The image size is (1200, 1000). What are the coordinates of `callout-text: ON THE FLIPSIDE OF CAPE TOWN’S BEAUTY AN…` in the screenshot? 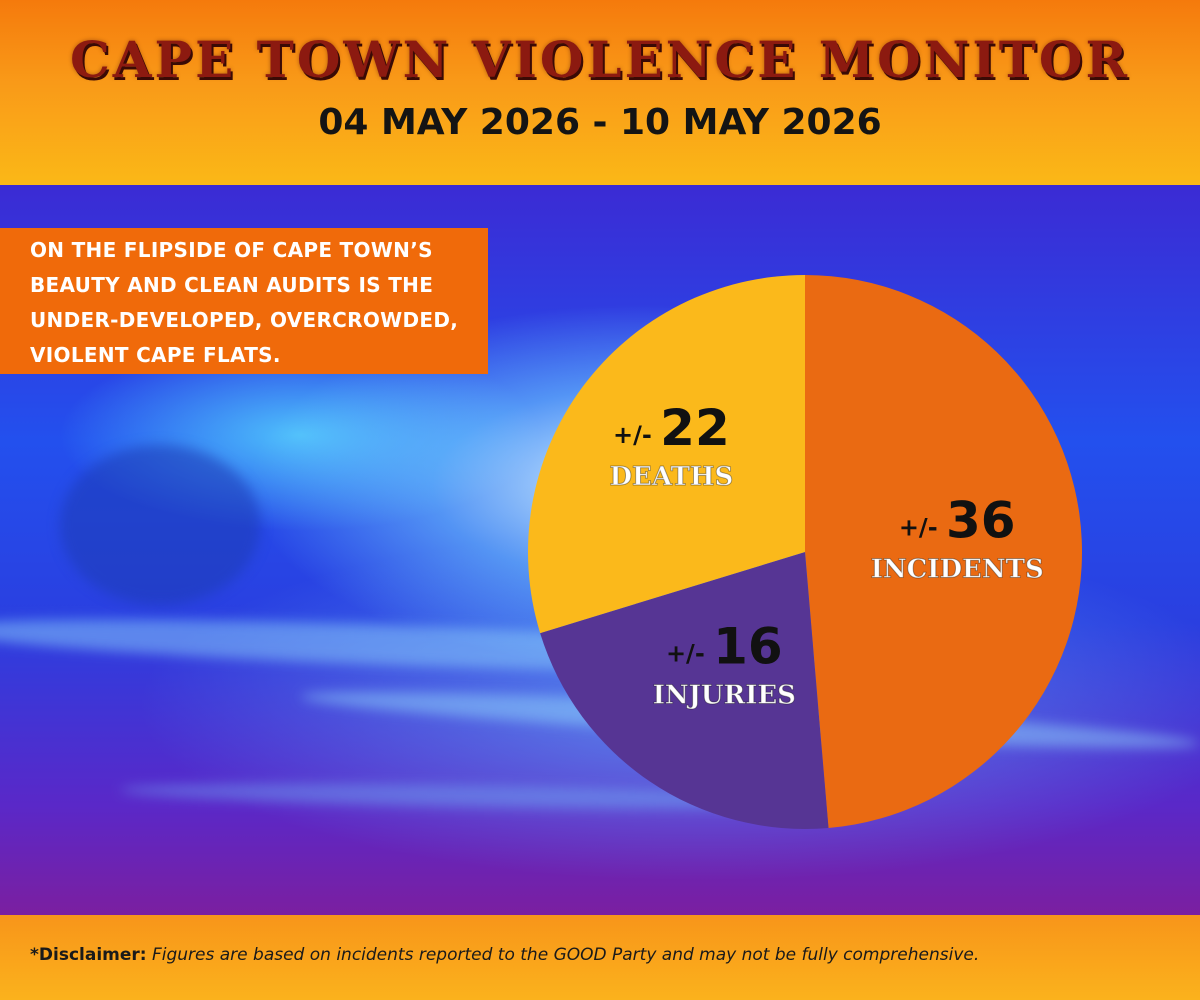 It's located at (244, 302).